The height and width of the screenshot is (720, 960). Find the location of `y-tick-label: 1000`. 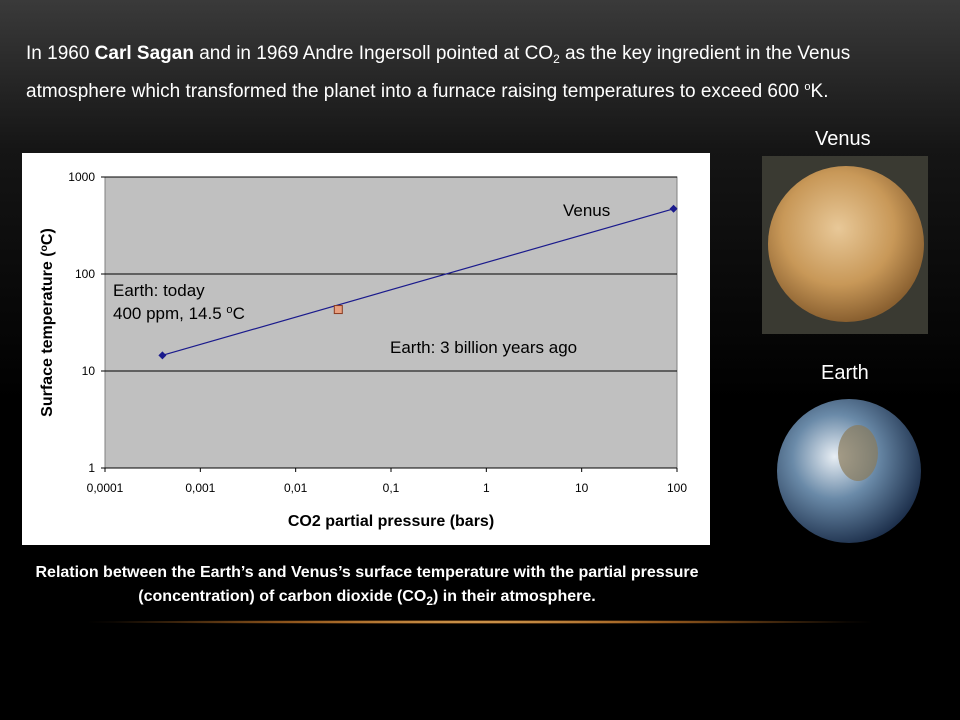

y-tick-label: 1000 is located at coordinates (81, 177).